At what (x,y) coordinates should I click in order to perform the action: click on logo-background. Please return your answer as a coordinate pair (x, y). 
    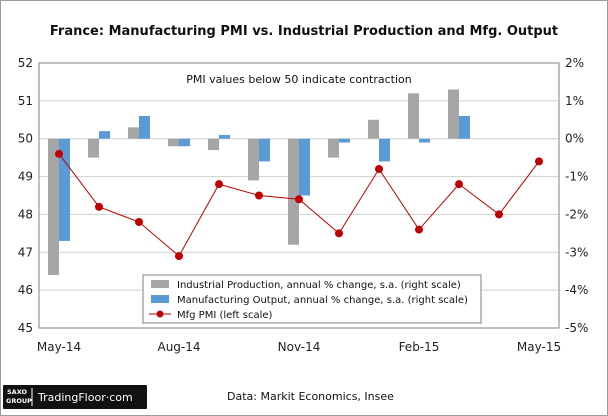
    Looking at the image, I should click on (75, 397).